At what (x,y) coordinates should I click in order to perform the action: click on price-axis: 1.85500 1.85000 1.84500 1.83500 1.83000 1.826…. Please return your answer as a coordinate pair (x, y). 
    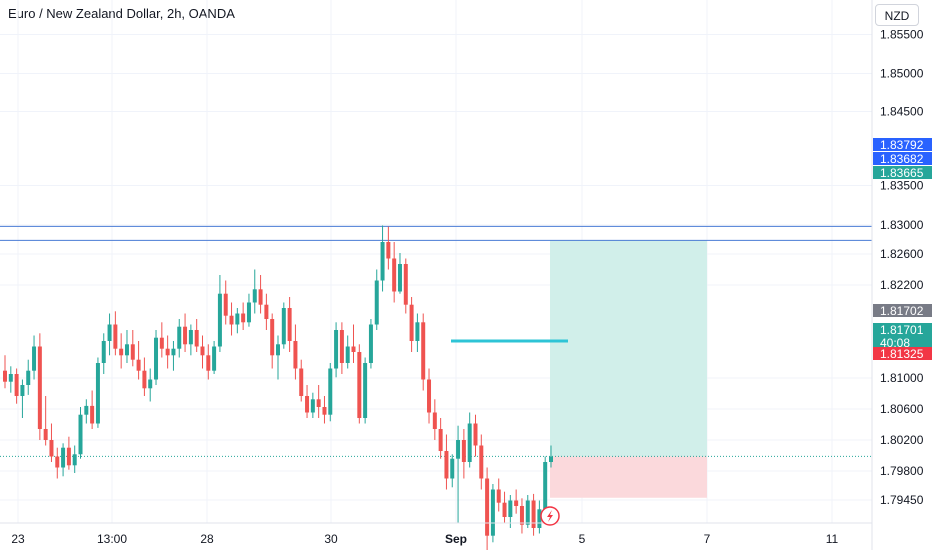
    Looking at the image, I should click on (897, 275).